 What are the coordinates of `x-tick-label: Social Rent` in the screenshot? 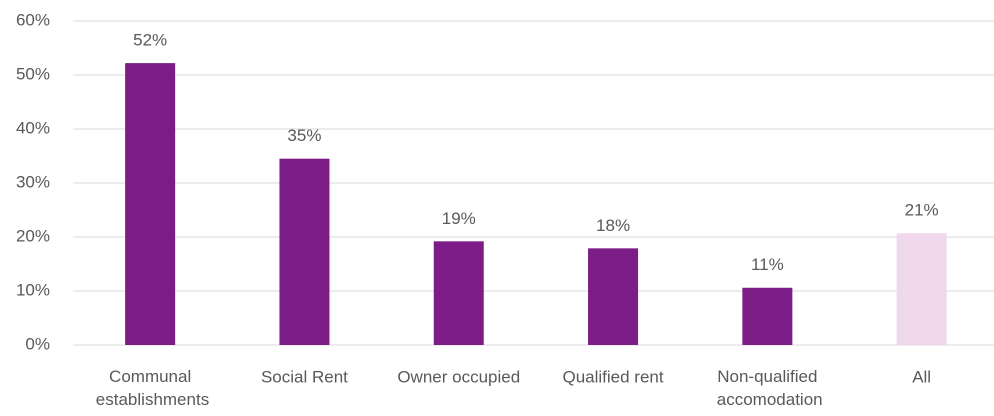 It's located at (304, 376).